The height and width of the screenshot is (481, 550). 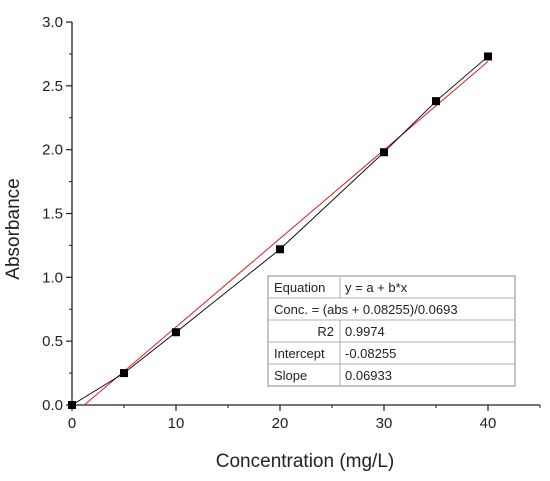 I want to click on x-tick-label: 10, so click(x=176, y=423).